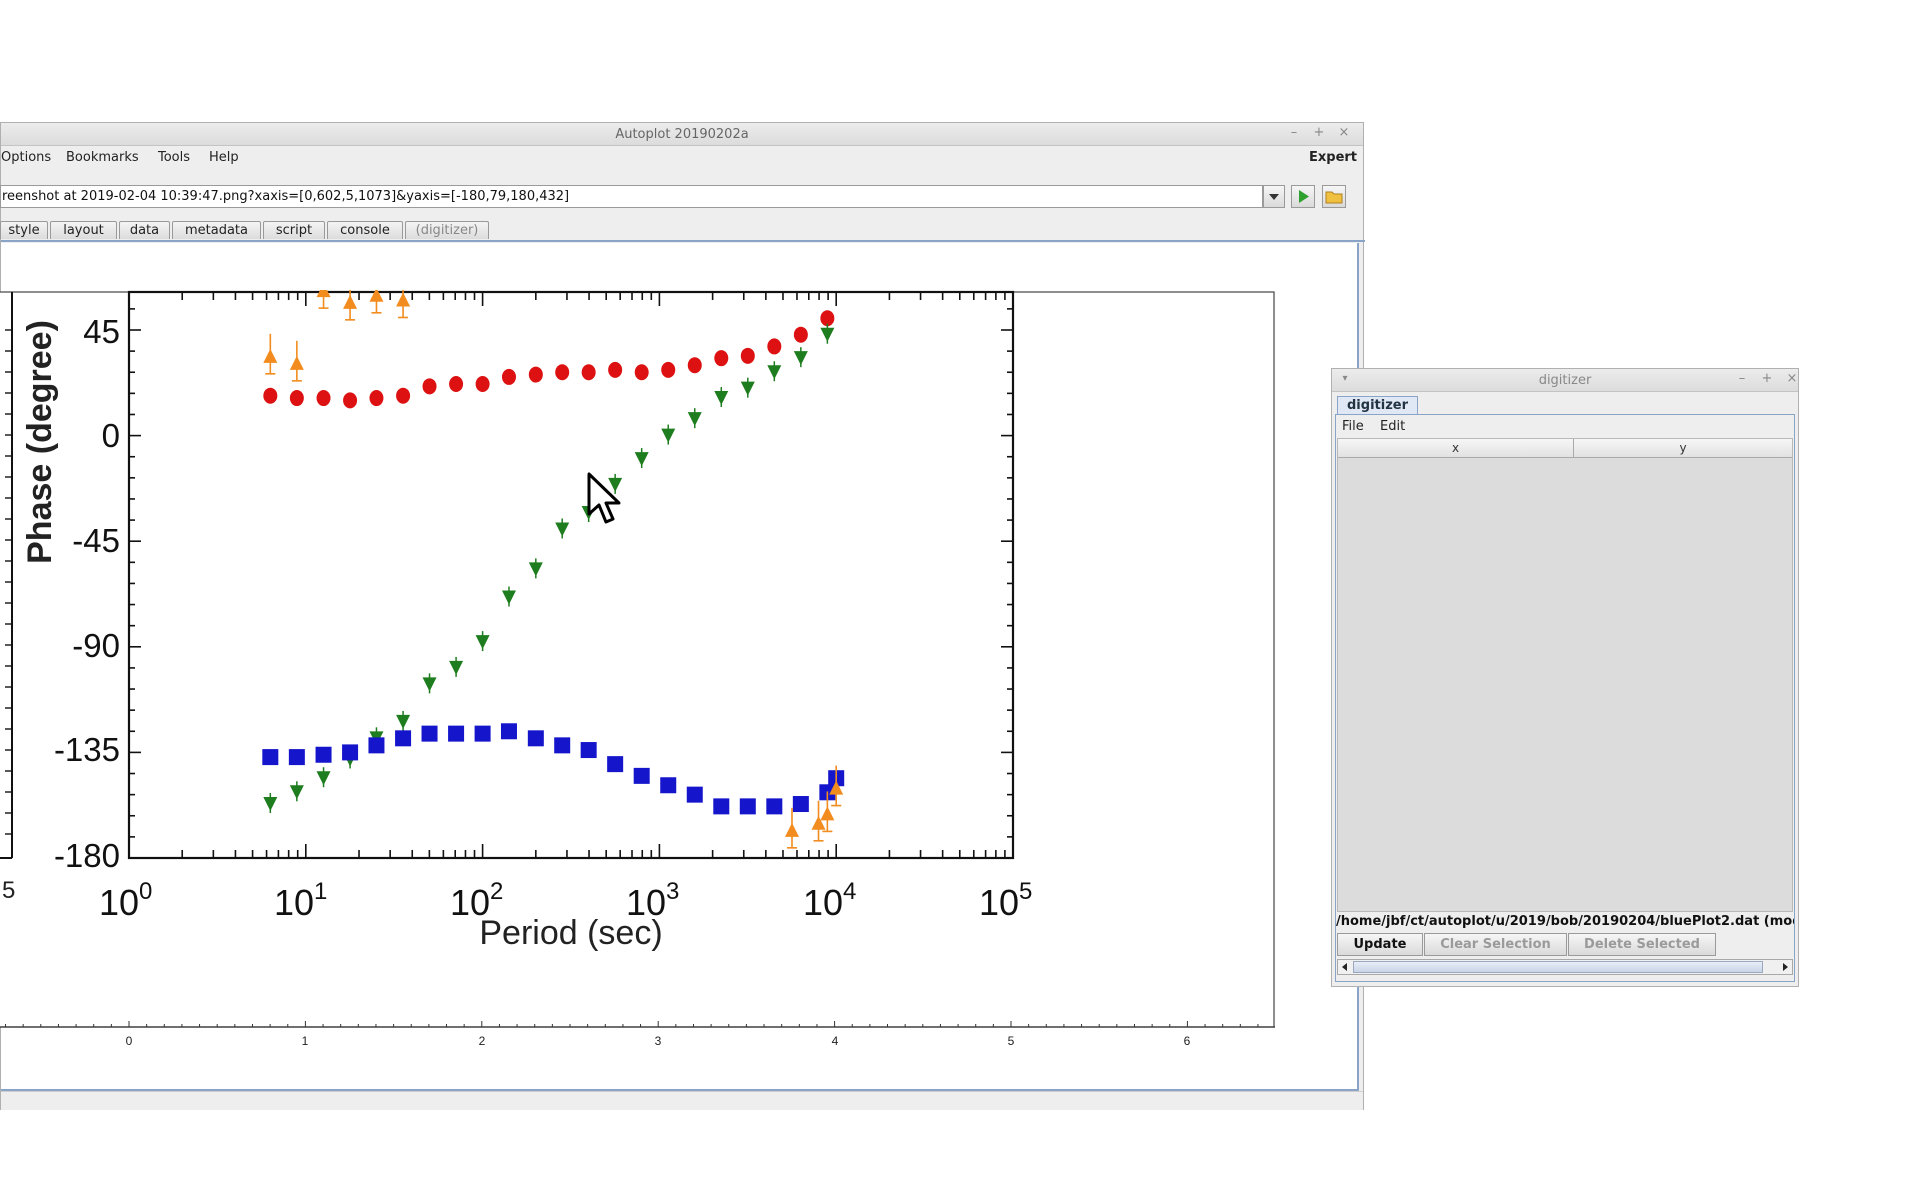 The height and width of the screenshot is (1200, 1920). Describe the element at coordinates (1005, 900) in the screenshot. I see `x-tick-label: 10⁵` at that location.